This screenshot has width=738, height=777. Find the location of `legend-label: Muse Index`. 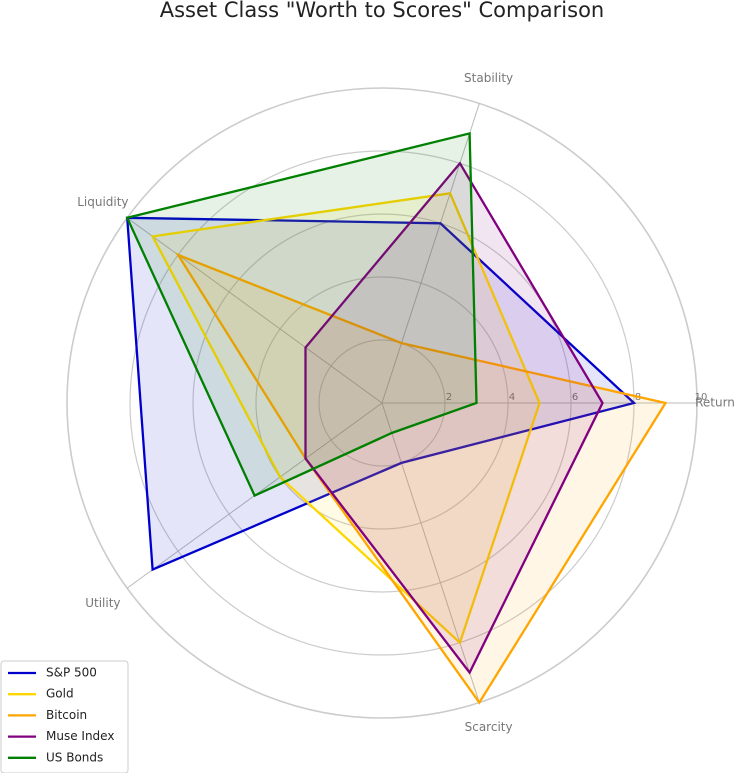

legend-label: Muse Index is located at coordinates (80, 736).